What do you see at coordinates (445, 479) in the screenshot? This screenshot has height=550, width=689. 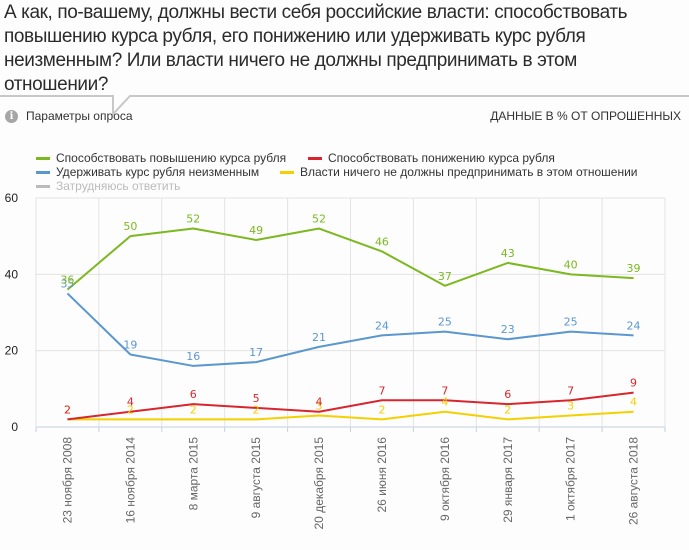 I see `x-tick-label: 9 октября 2016` at bounding box center [445, 479].